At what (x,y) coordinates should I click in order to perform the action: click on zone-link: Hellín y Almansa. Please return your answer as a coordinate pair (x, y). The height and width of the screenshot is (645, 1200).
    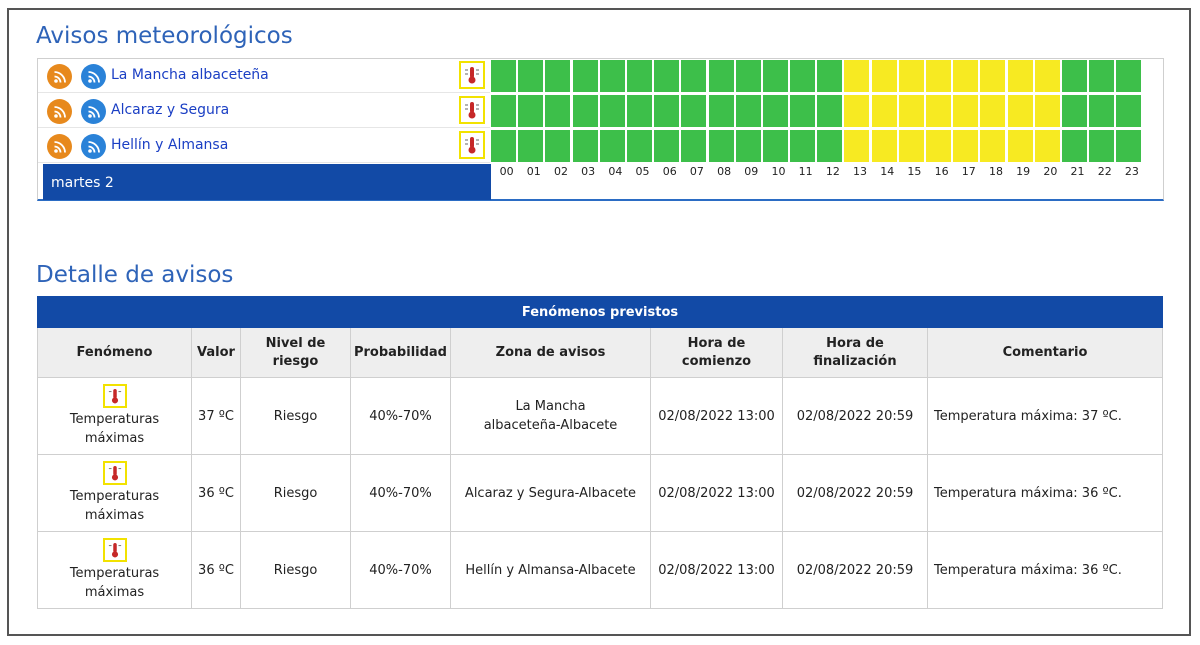
    Looking at the image, I should click on (170, 145).